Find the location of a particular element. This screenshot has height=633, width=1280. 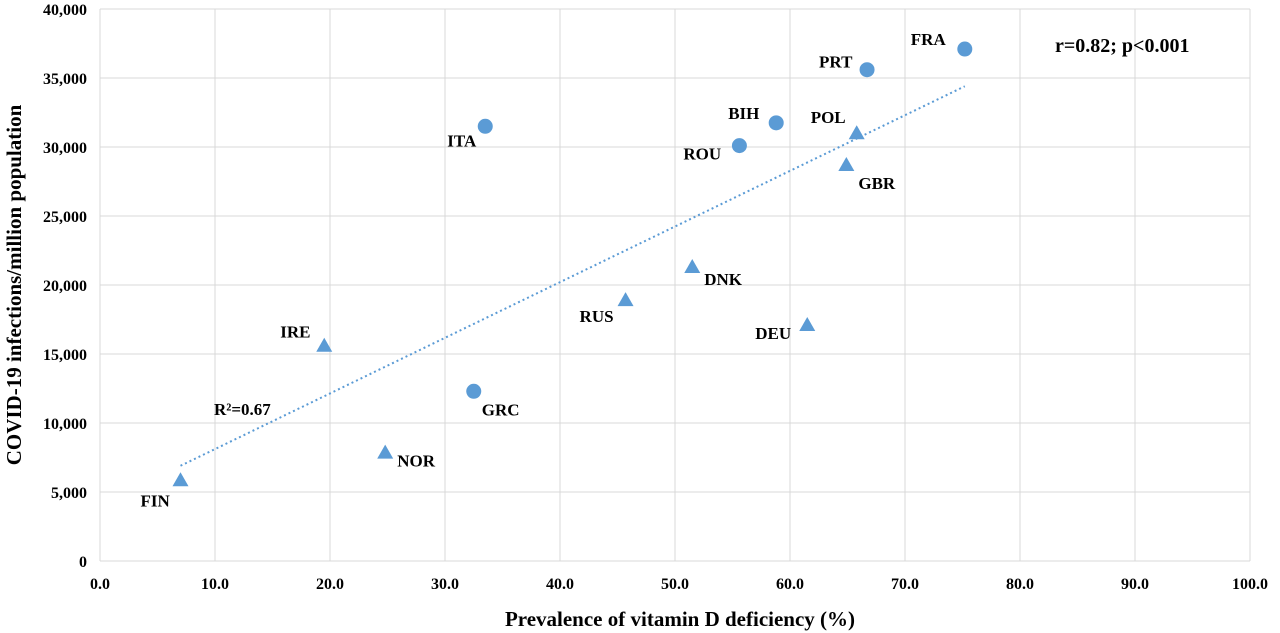

point-label-rou: ROU is located at coordinates (702, 154).